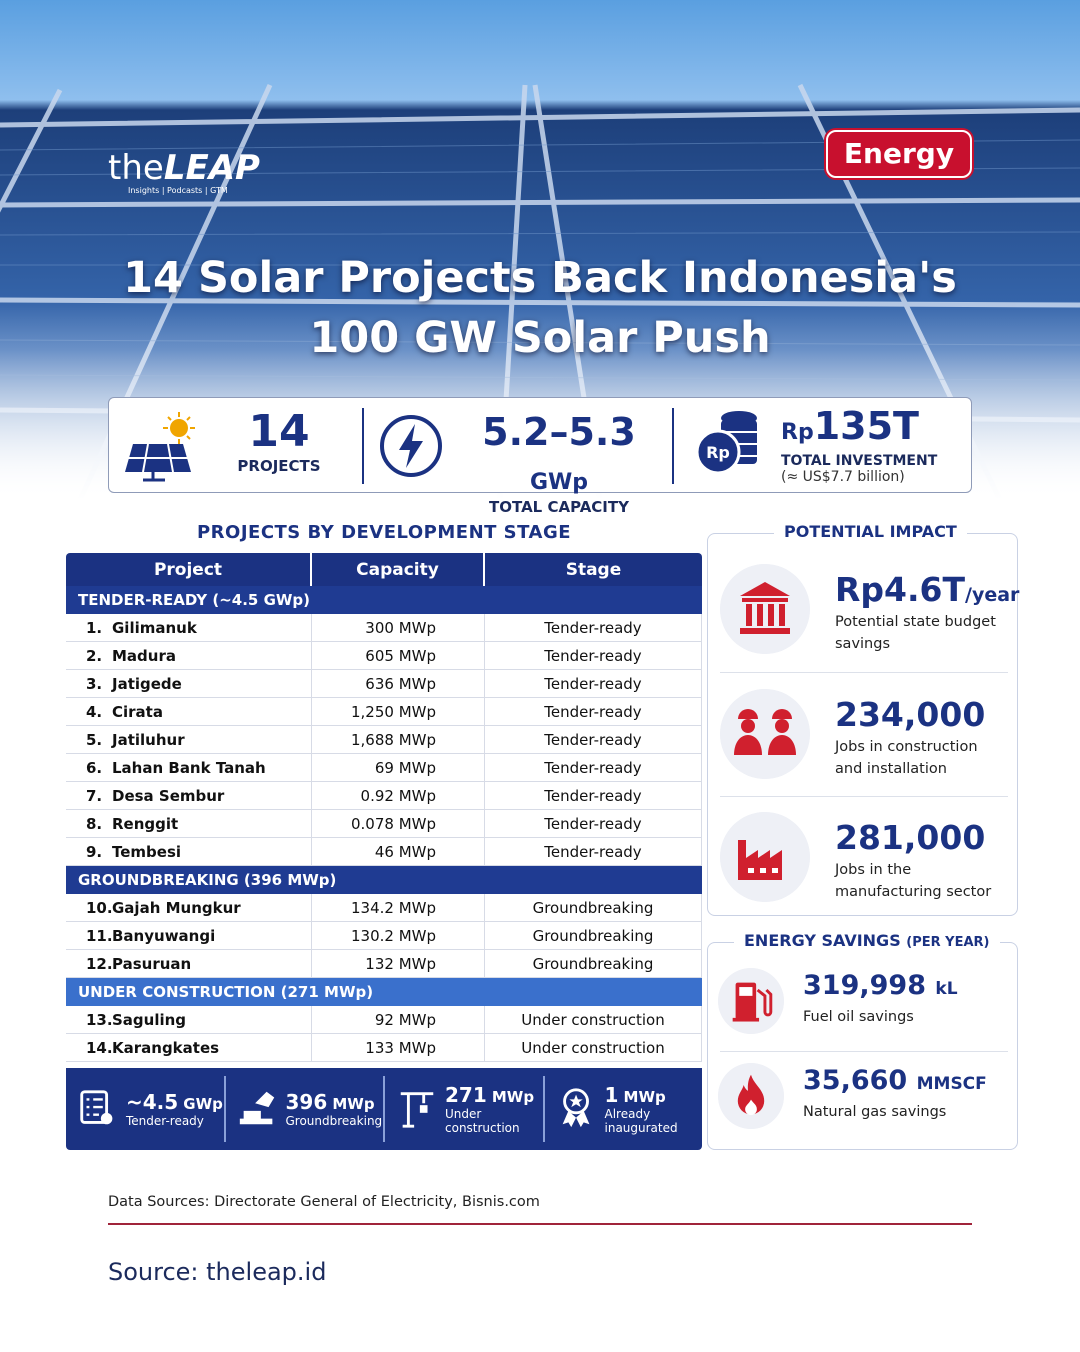 This screenshot has height=1352, width=1080. Describe the element at coordinates (398, 569) in the screenshot. I see `header-cell: Capacity` at that location.